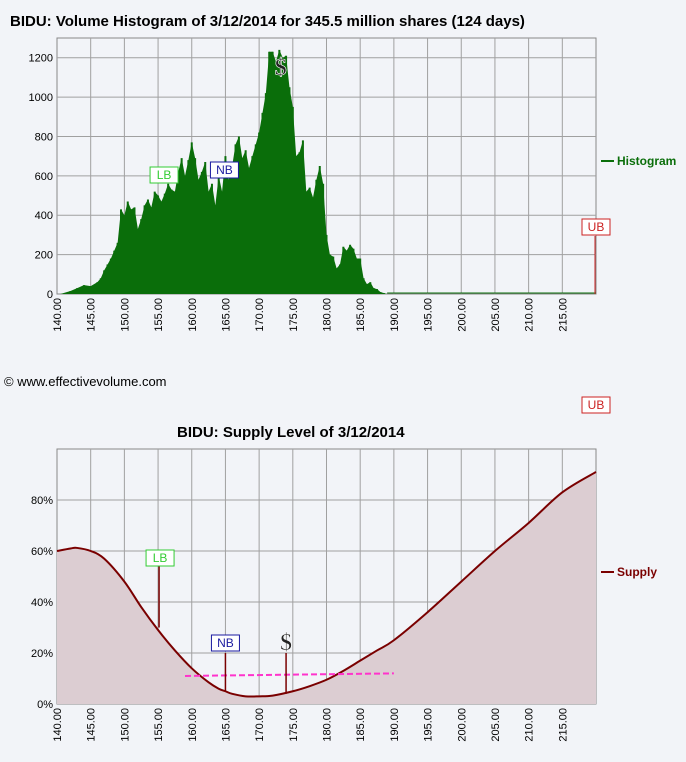 This screenshot has width=686, height=762. I want to click on histogram-legend: Histogram, so click(638, 161).